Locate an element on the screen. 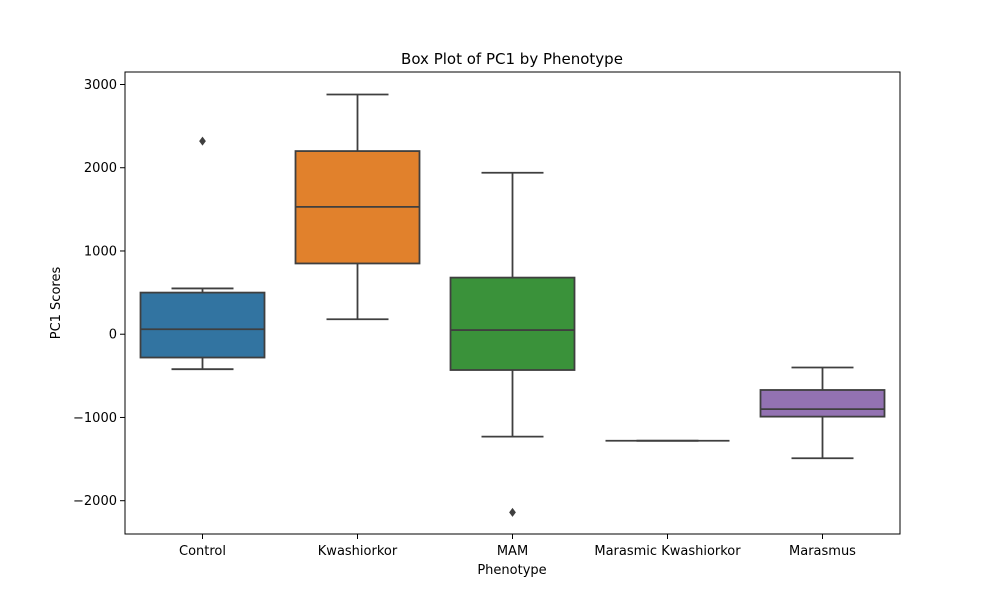  box-mam is located at coordinates (512, 344).